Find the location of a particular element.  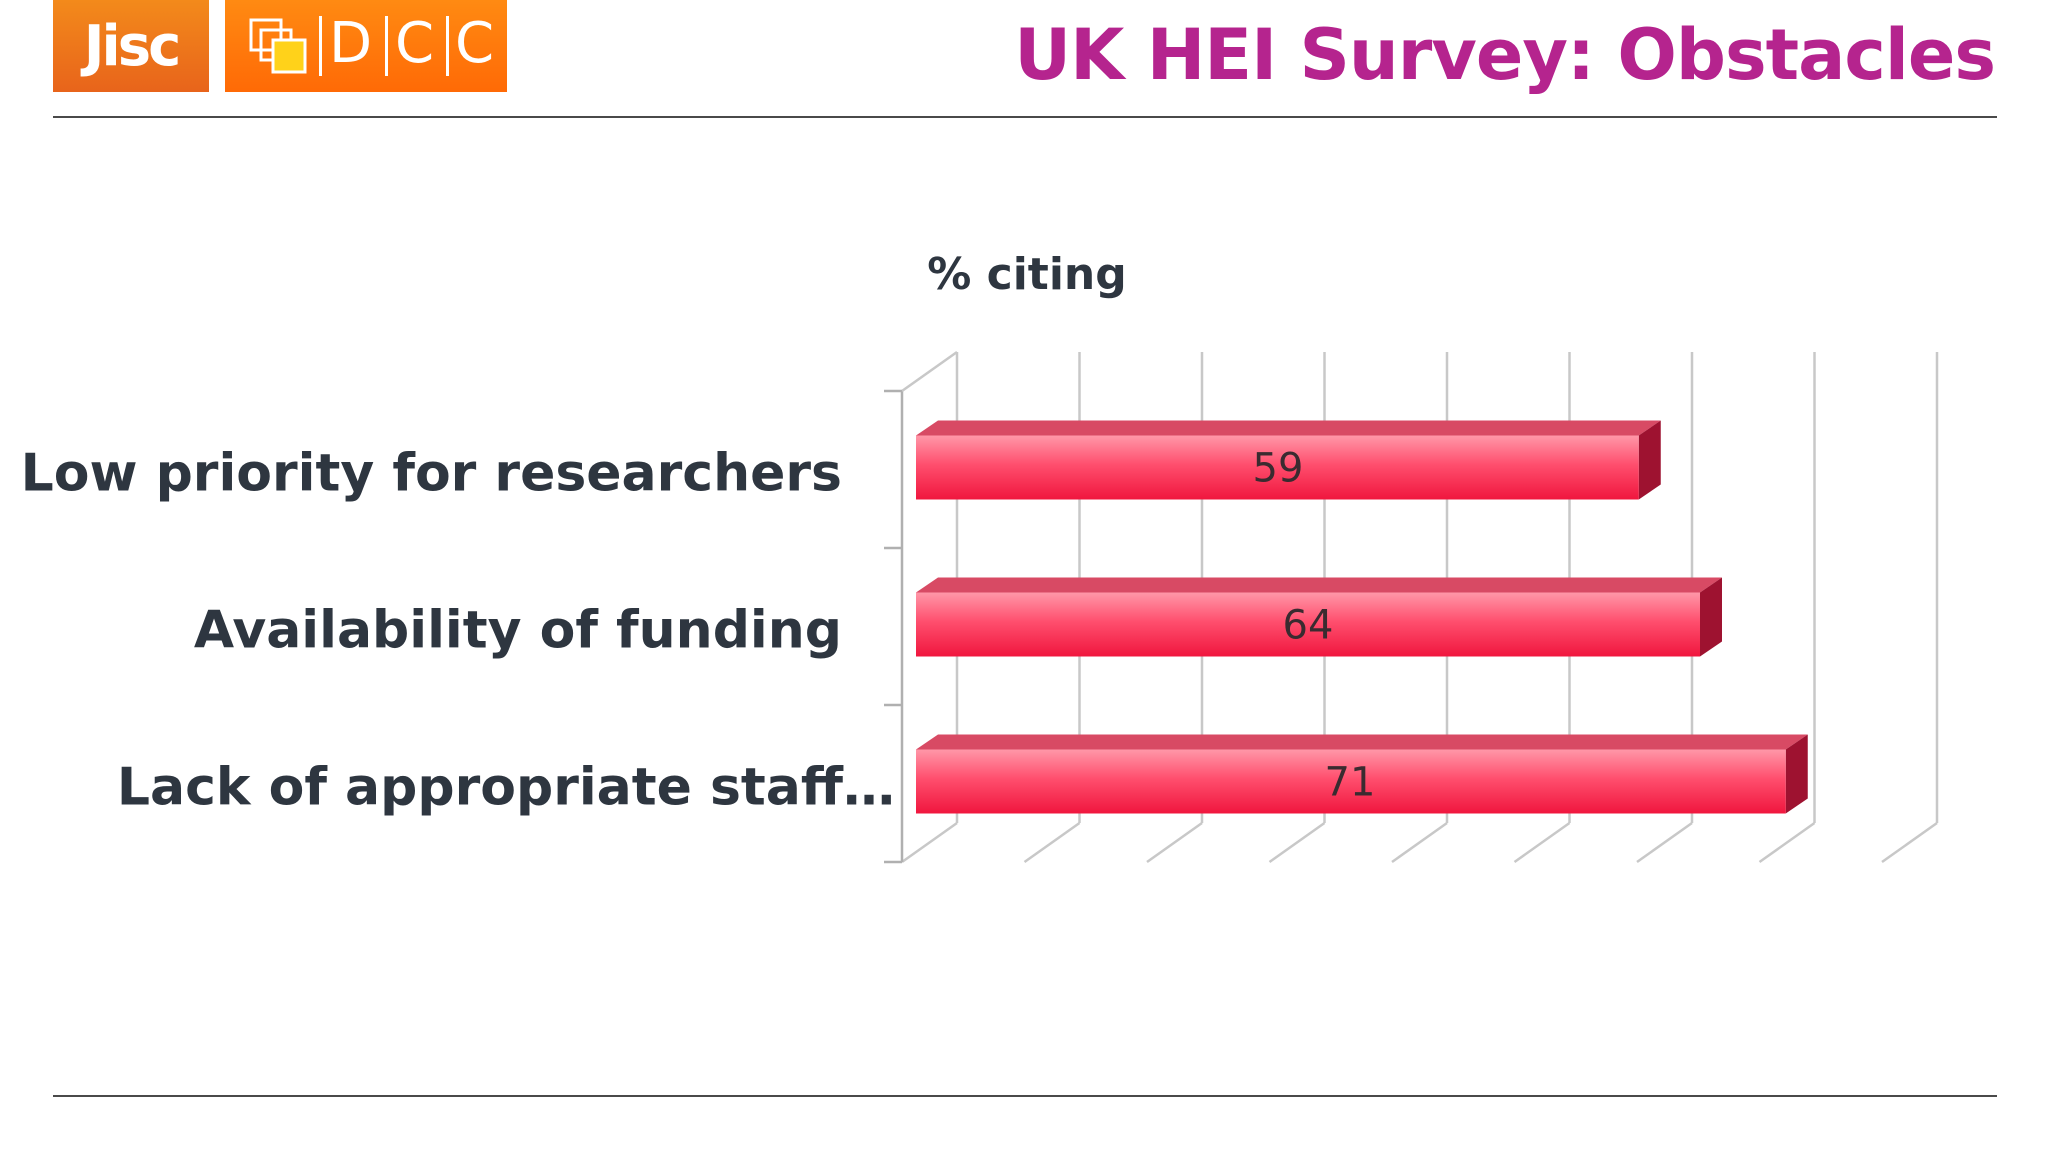

data-label: 71 is located at coordinates (1350, 783).